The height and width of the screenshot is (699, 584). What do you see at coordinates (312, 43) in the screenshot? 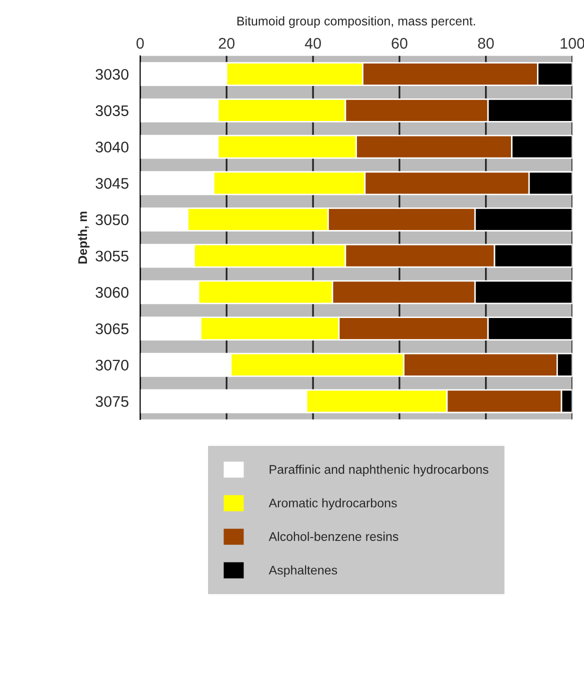
I see `x-tick-label: 40` at bounding box center [312, 43].